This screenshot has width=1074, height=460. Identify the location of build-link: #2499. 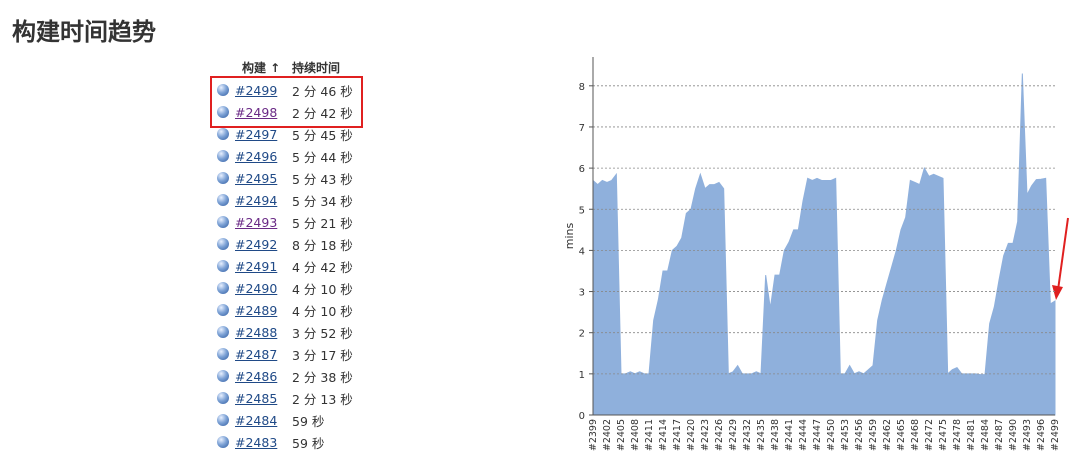
(256, 90).